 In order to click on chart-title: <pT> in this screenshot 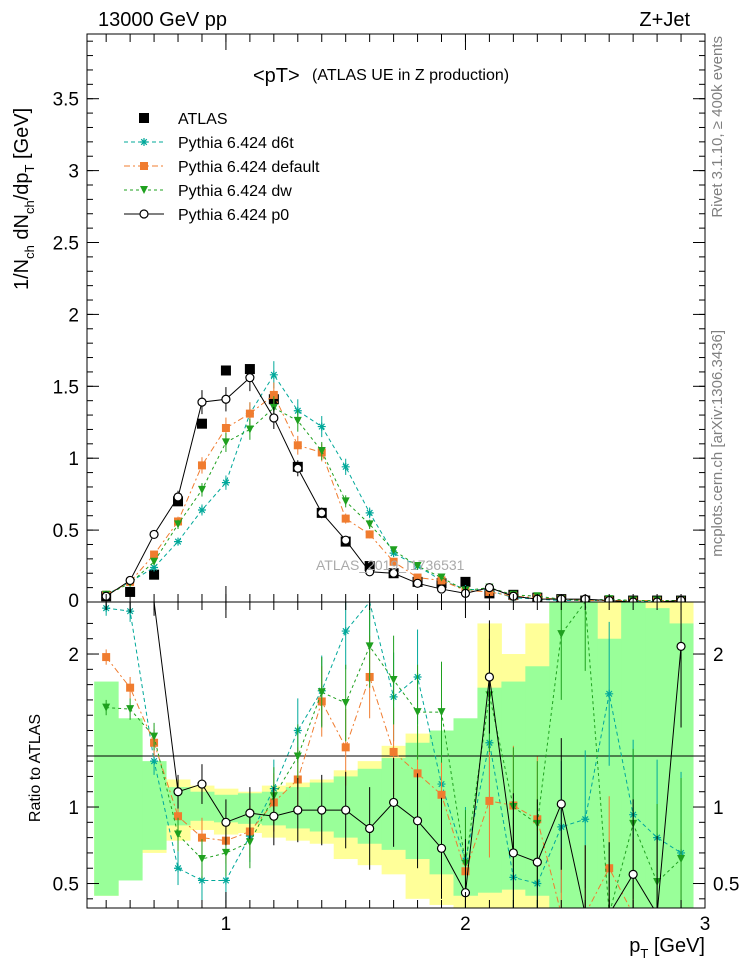, I will do `click(276, 76)`.